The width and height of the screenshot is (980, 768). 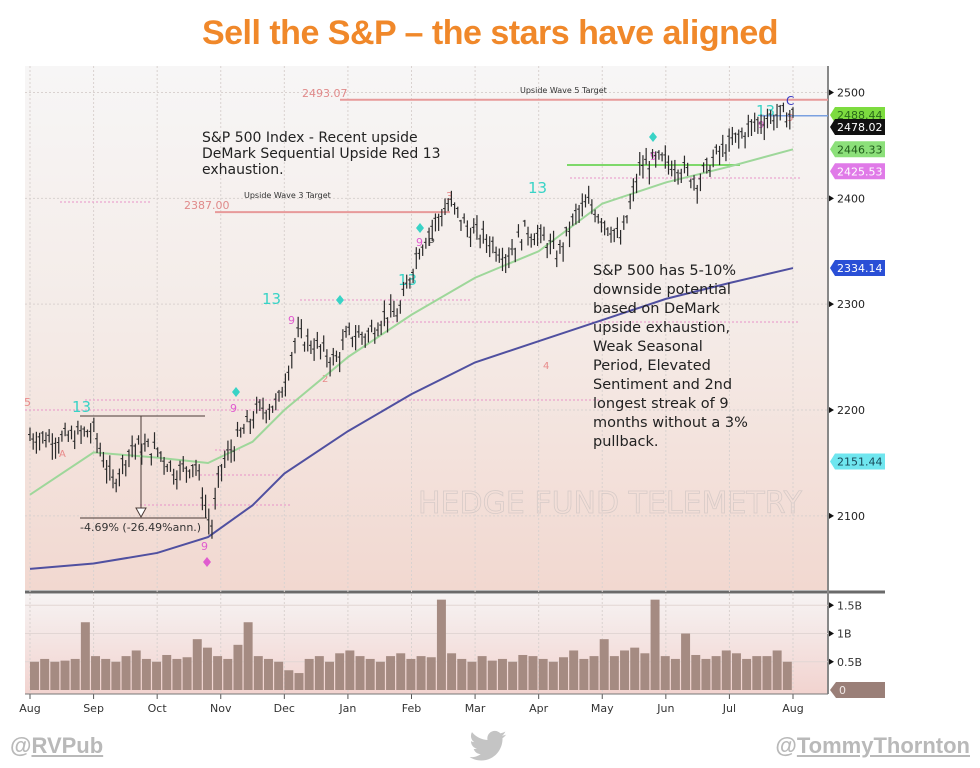 What do you see at coordinates (207, 205) in the screenshot?
I see `wave3-target-value: 2387.00` at bounding box center [207, 205].